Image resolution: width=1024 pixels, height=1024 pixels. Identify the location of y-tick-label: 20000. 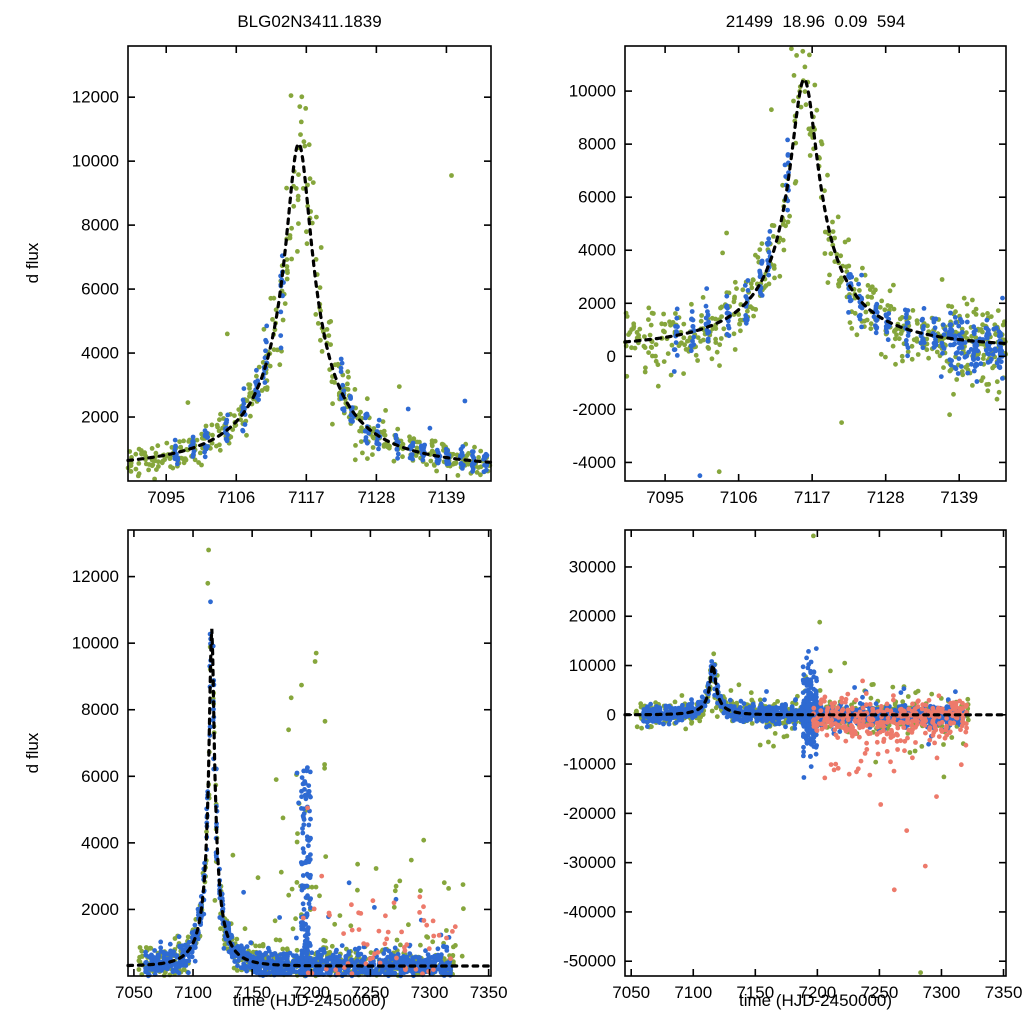
(592, 616).